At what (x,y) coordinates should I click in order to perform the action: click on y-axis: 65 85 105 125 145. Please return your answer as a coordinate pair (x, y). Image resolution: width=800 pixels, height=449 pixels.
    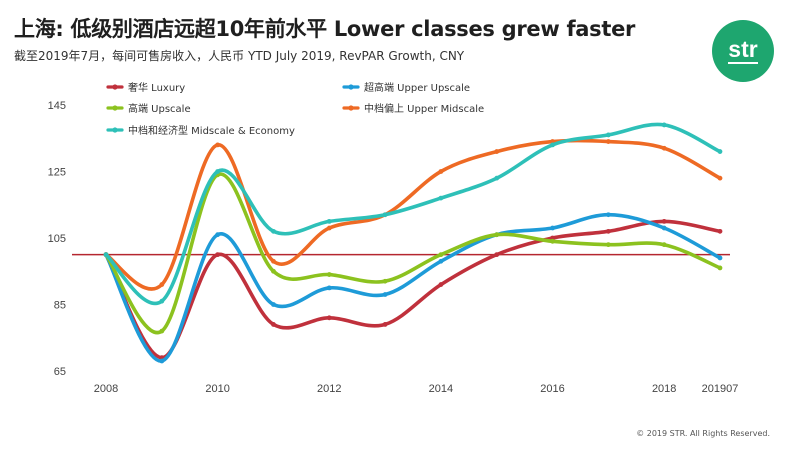
    Looking at the image, I should click on (57, 239).